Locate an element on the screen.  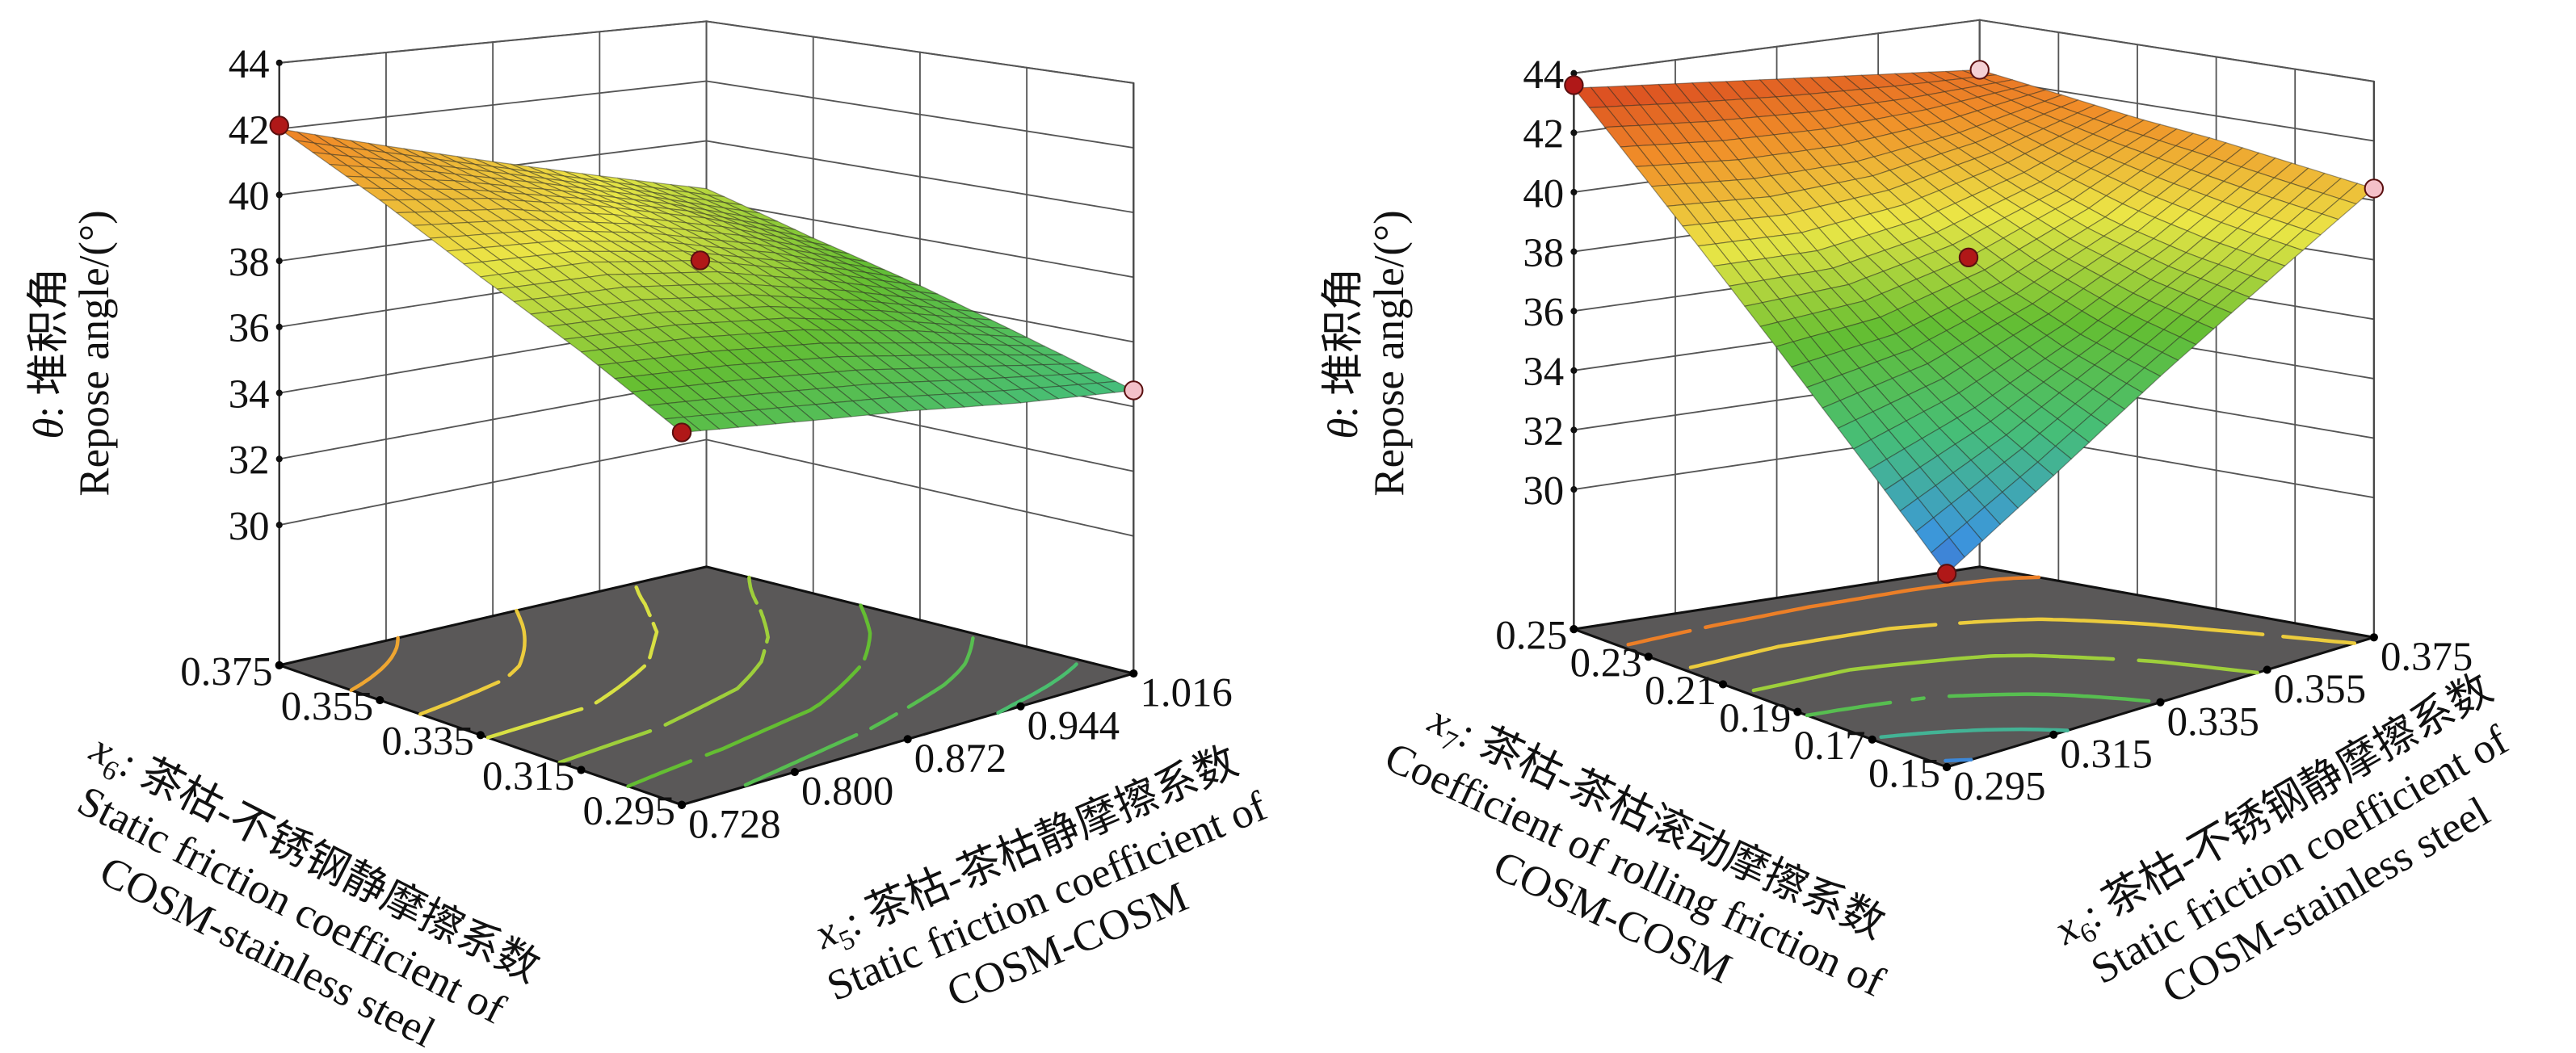
z-tick-label: 38 is located at coordinates (1543, 252).